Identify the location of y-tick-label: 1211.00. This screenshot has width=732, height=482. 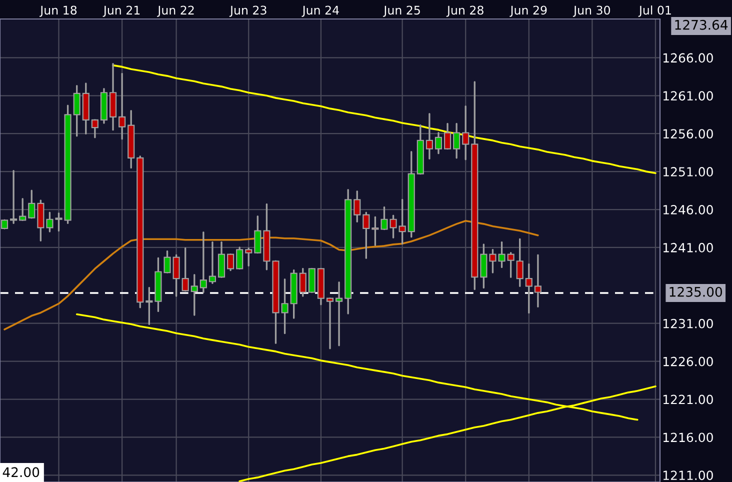
(688, 475).